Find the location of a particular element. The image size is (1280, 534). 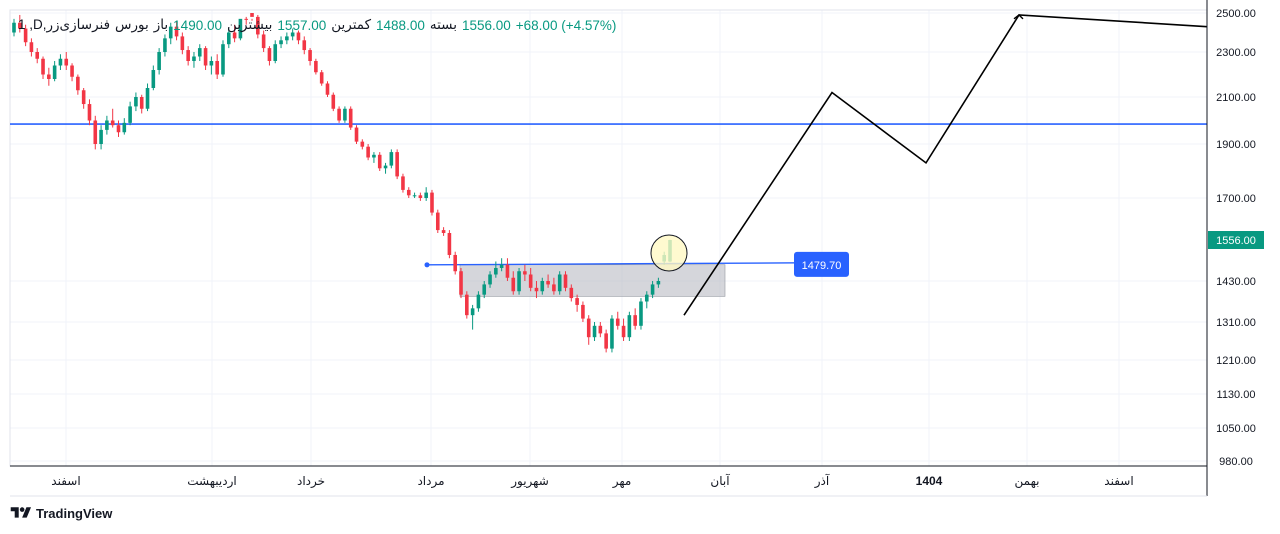

low-label: کمترین is located at coordinates (351, 24).